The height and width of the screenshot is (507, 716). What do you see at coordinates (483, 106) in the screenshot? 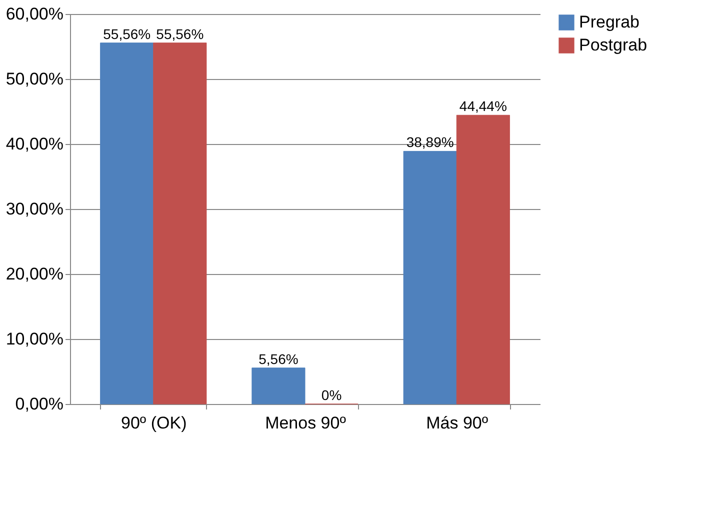
I see `data-label: 44,44%` at bounding box center [483, 106].